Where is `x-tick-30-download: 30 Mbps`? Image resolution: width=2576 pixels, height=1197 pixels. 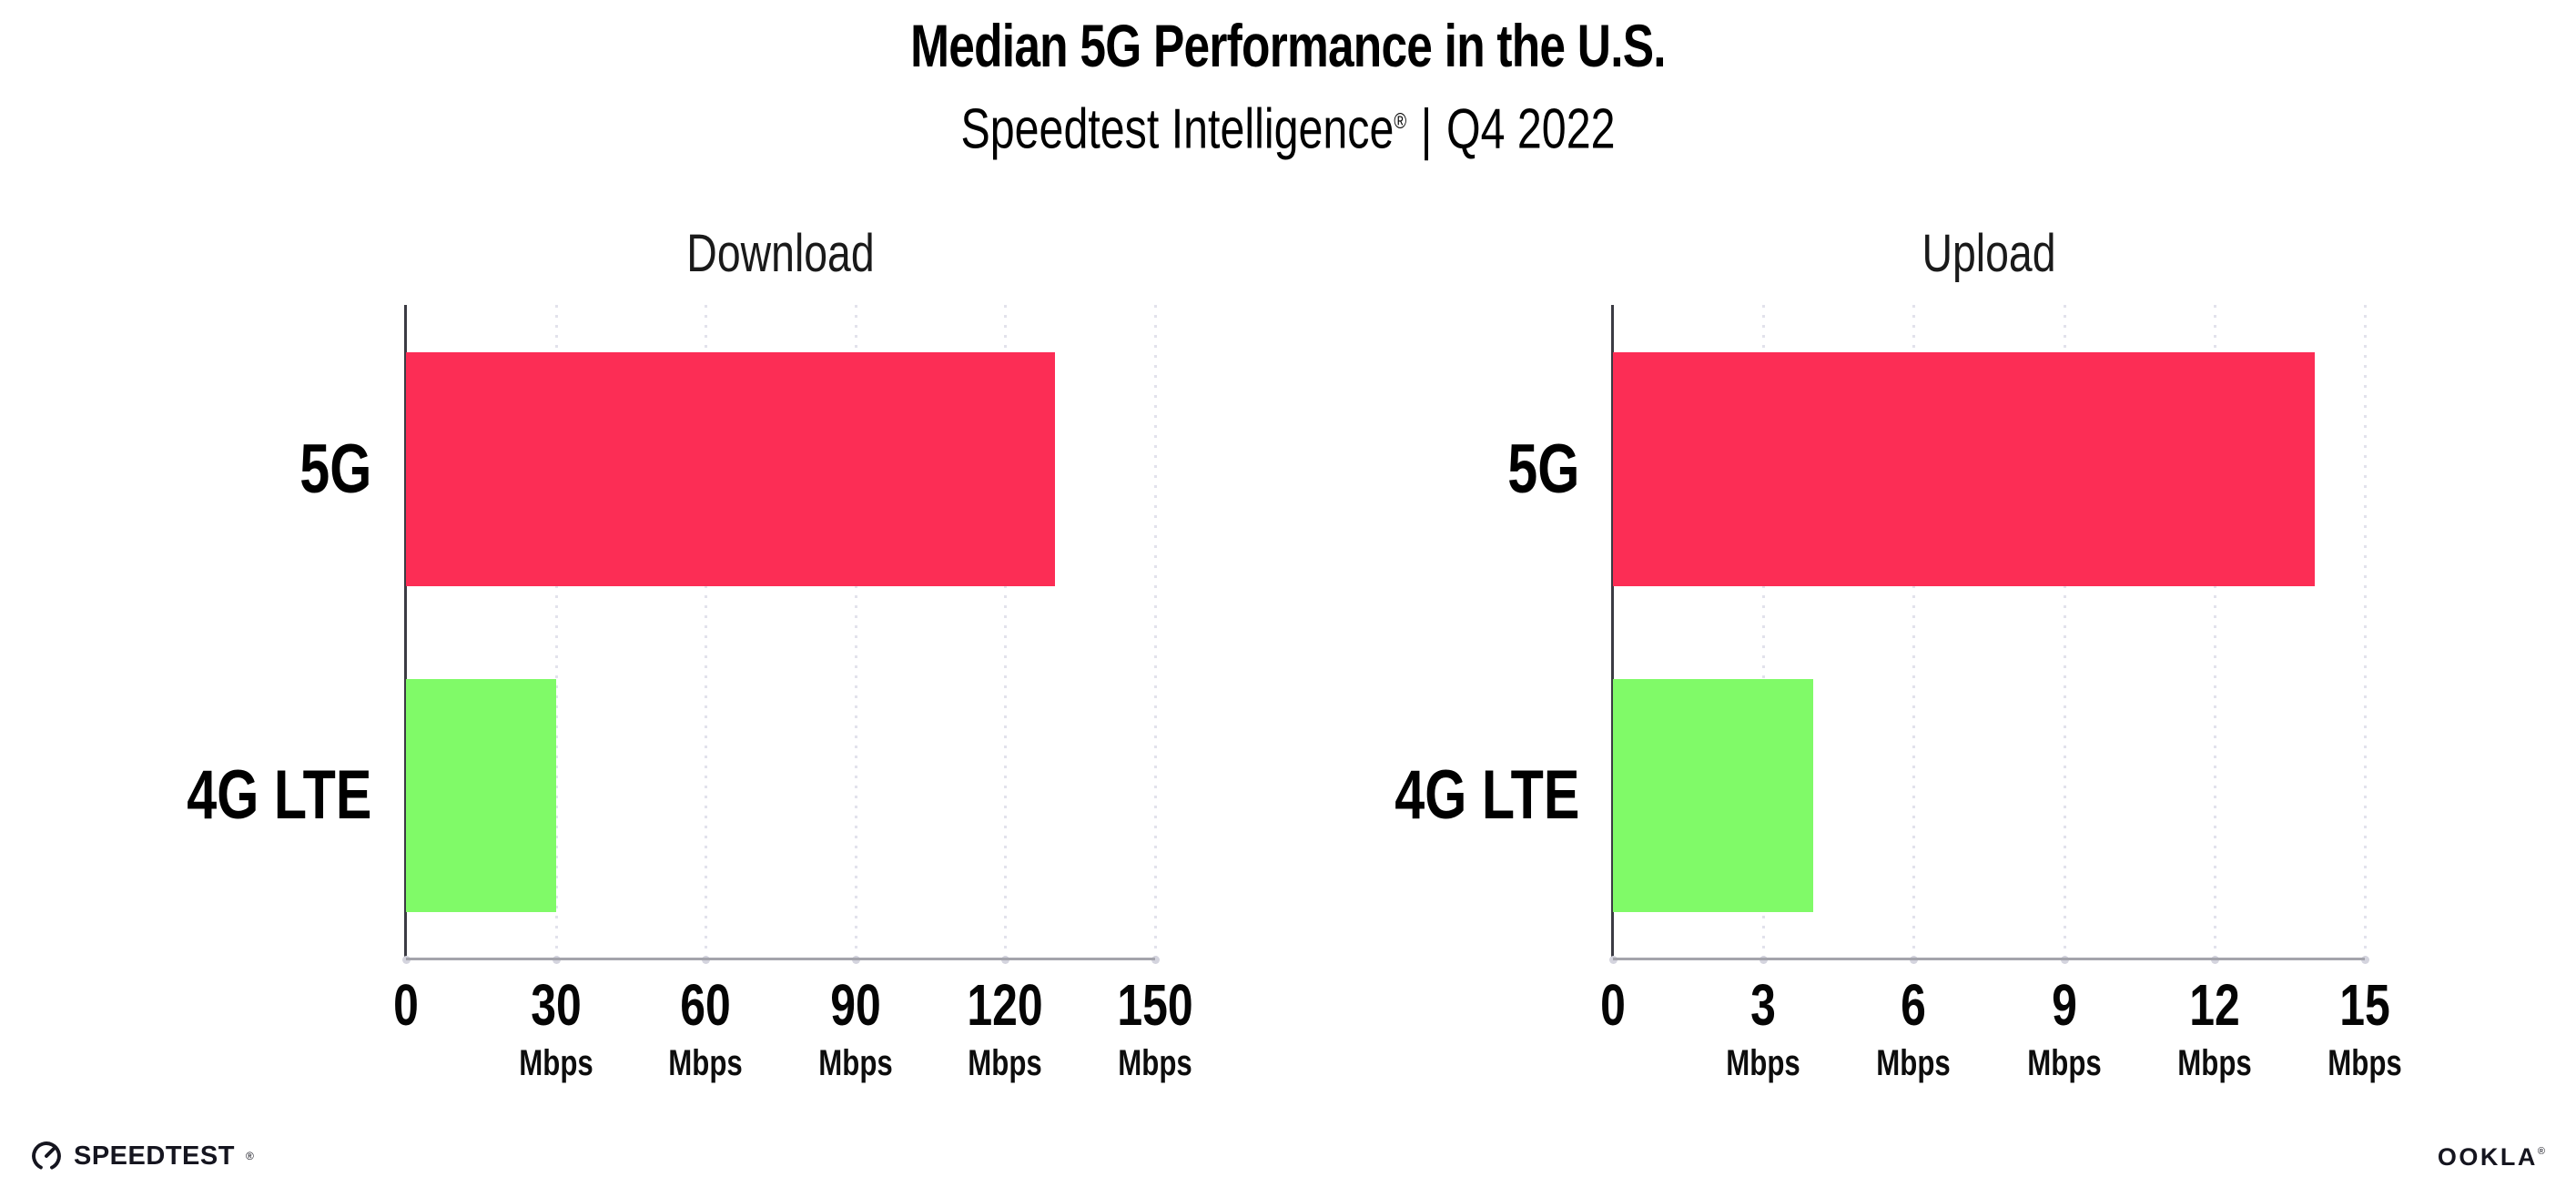
x-tick-30-download: 30 Mbps is located at coordinates (556, 1030).